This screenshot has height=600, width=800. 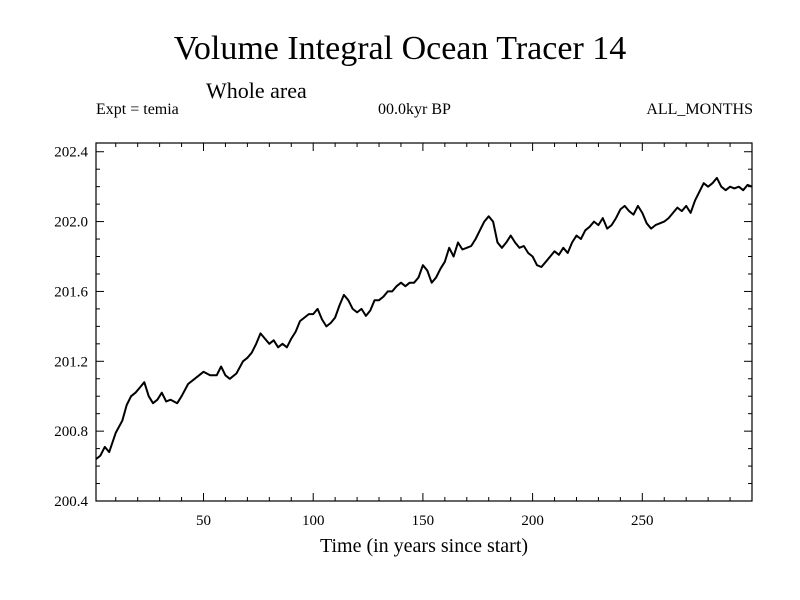 I want to click on chart-title: Volume Integral Ocean Tracer 14, so click(x=400, y=48).